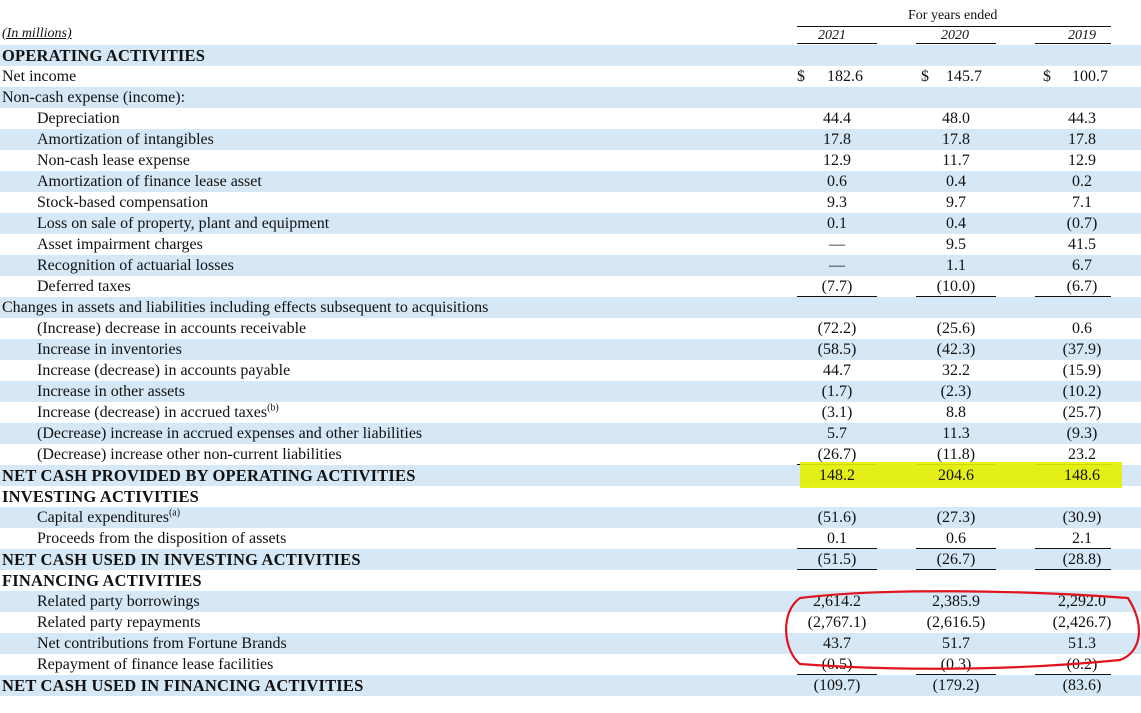 The image size is (1141, 713). I want to click on value-2019: 2,292.0, so click(1082, 601).